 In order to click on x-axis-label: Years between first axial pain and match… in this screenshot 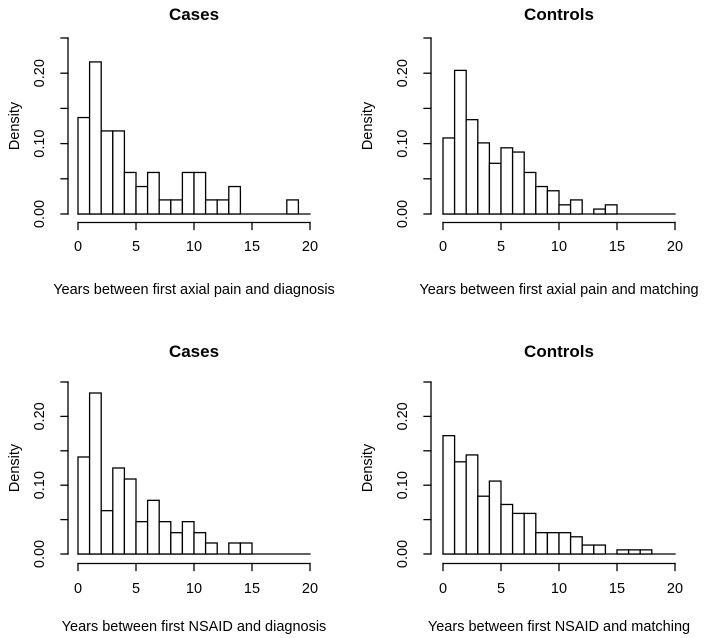, I will do `click(558, 290)`.